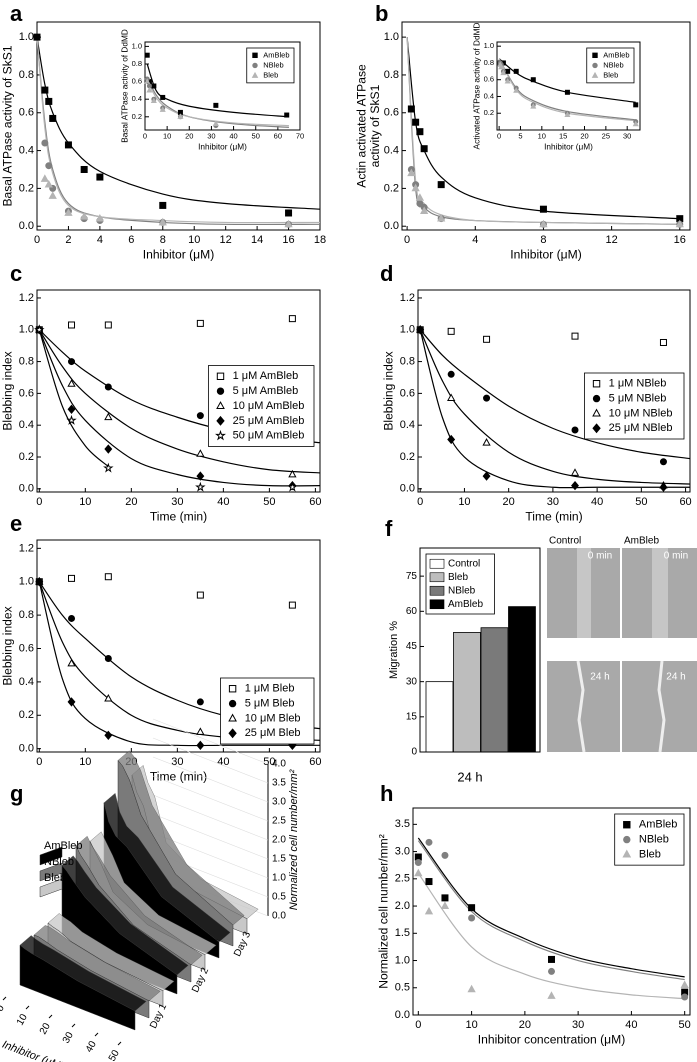  I want to click on y-tick-label: 60, so click(412, 611).